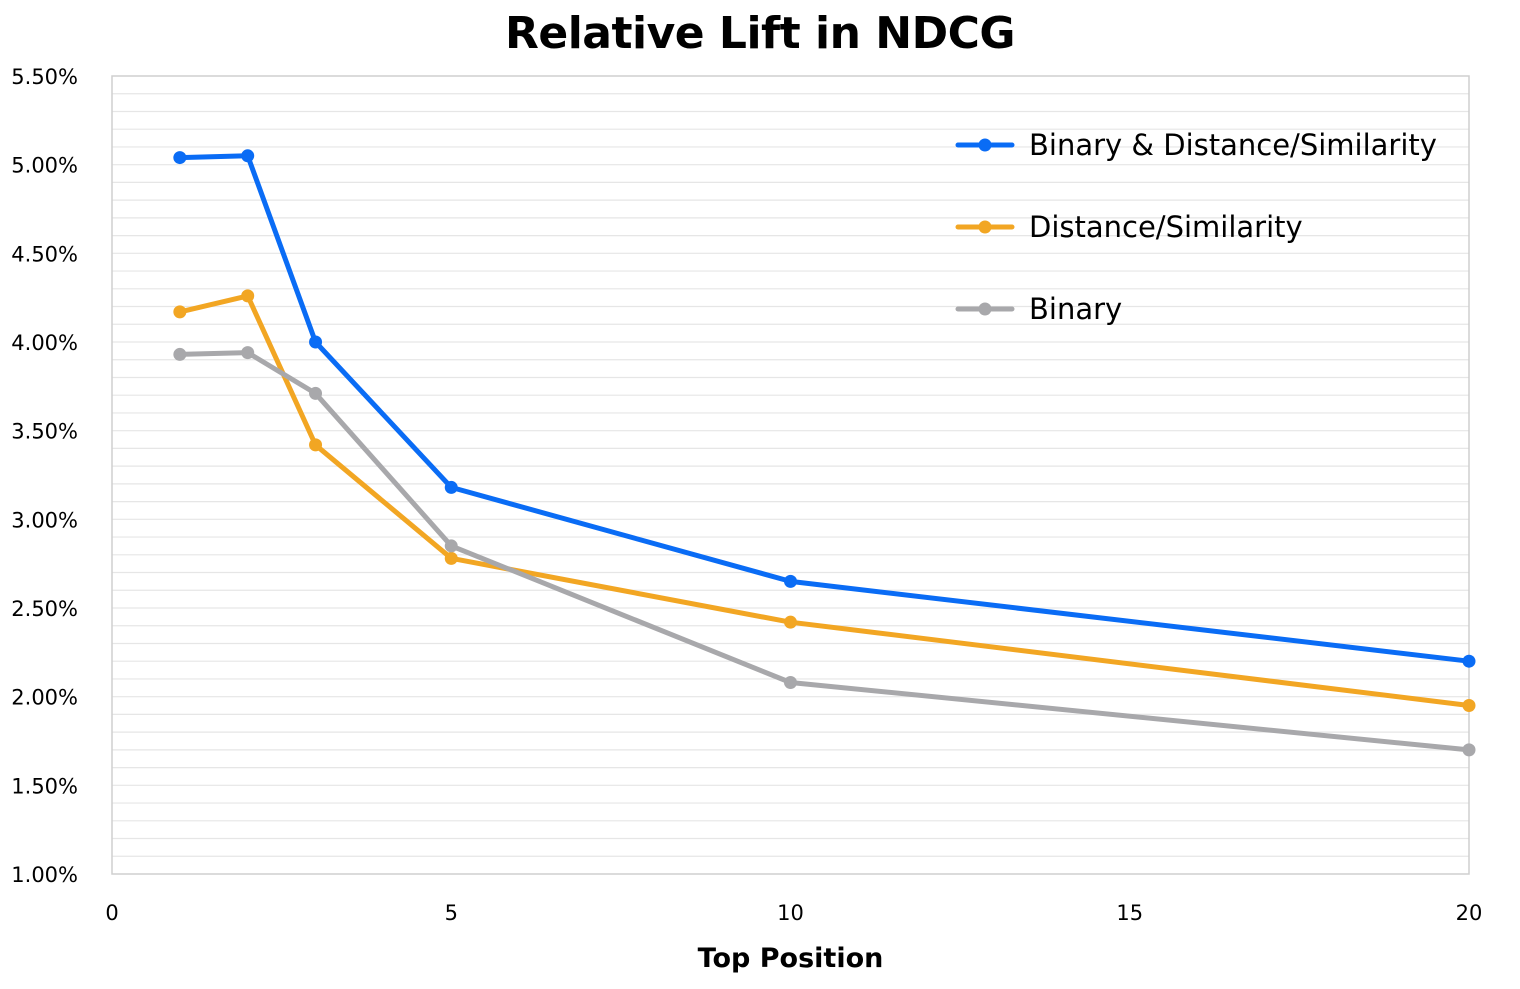 The height and width of the screenshot is (989, 1520). What do you see at coordinates (44, 254) in the screenshot?
I see `y-tick-label: 4.50%` at bounding box center [44, 254].